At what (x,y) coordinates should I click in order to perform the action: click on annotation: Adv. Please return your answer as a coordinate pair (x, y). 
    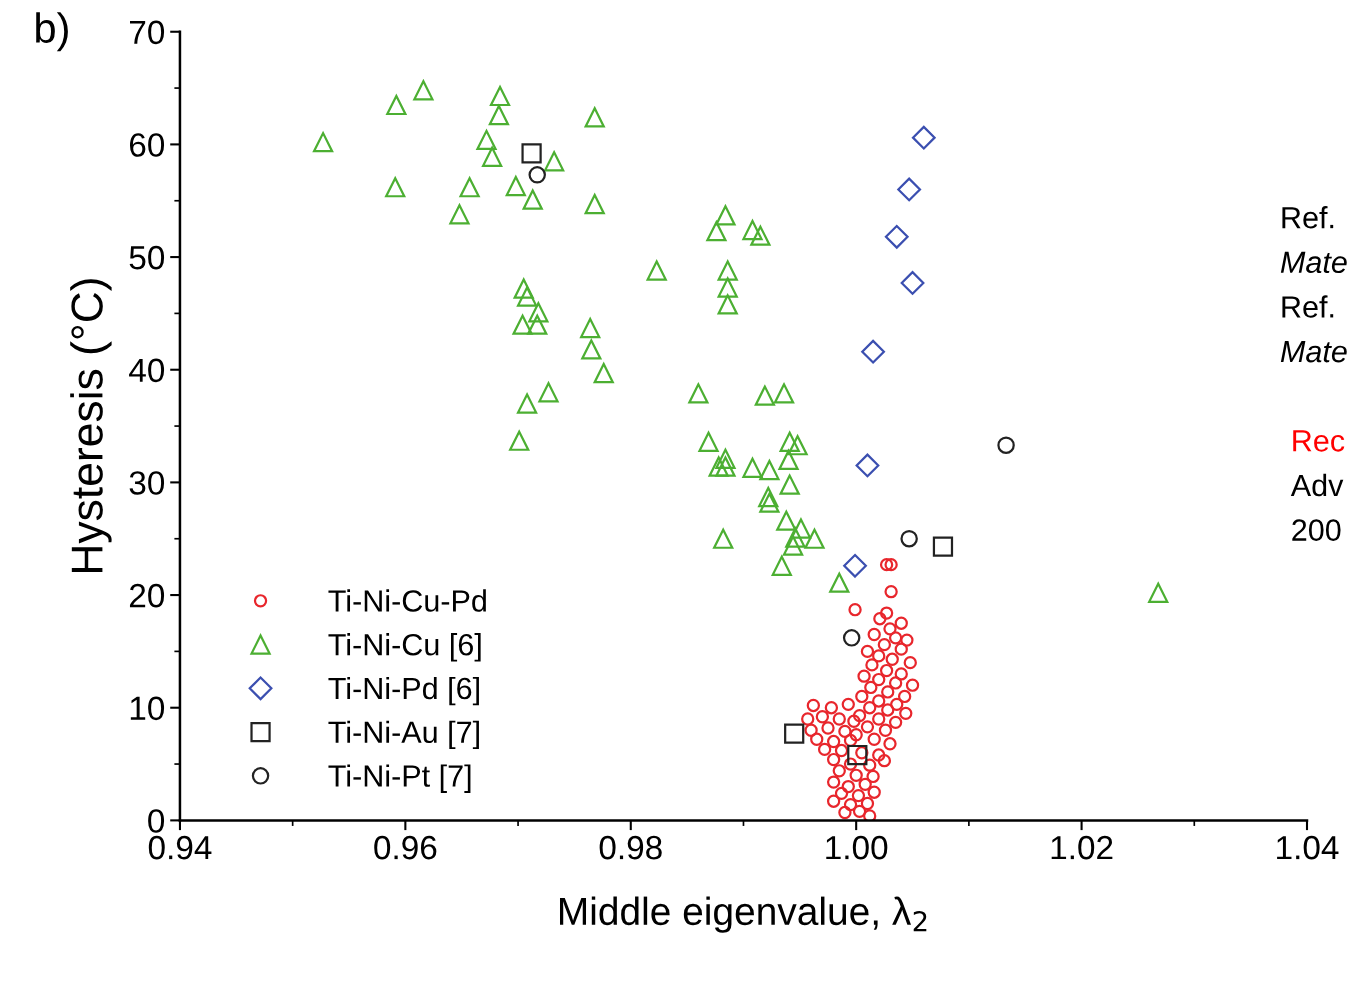
    Looking at the image, I should click on (1317, 485).